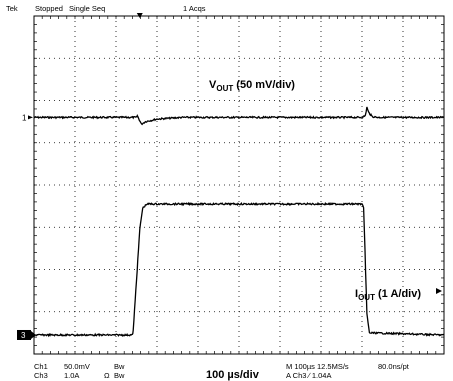 The height and width of the screenshot is (381, 453). Describe the element at coordinates (439, 291) in the screenshot. I see `trigger-level-icon` at that location.